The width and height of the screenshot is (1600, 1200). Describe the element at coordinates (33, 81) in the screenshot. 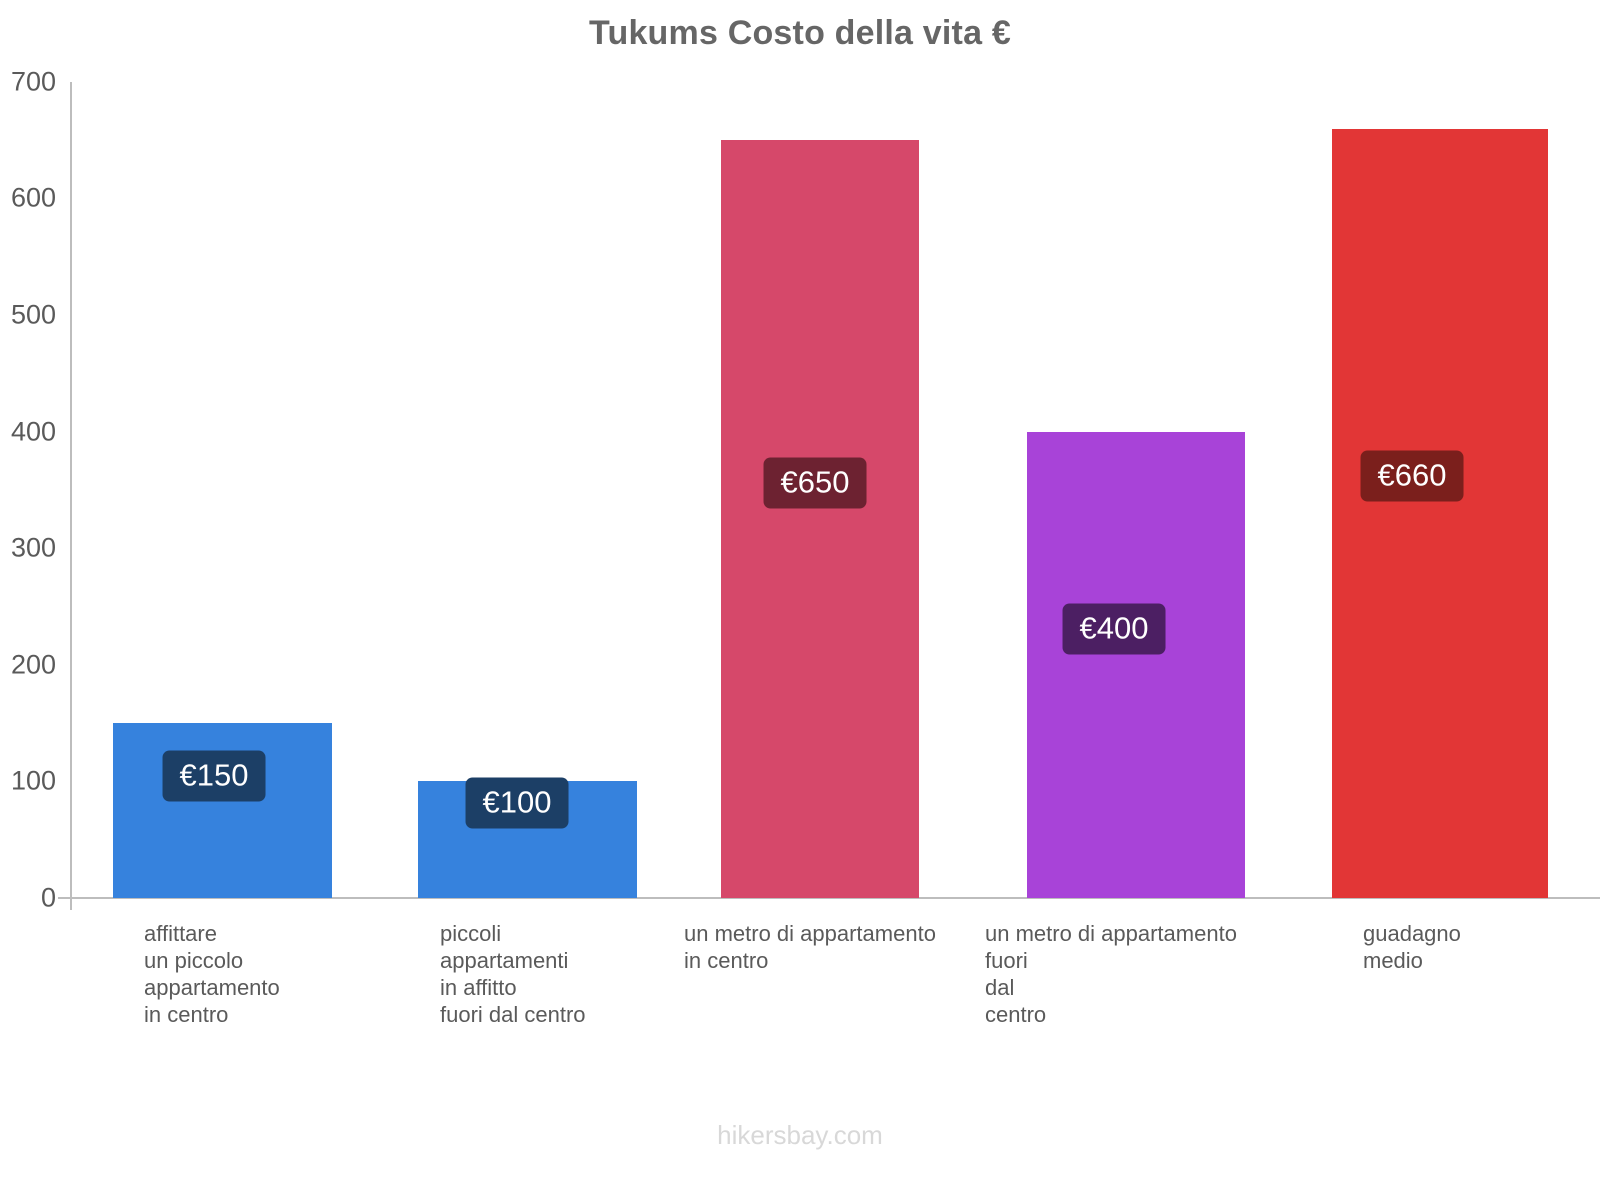

I see `y-axis-tick-label: 700` at that location.